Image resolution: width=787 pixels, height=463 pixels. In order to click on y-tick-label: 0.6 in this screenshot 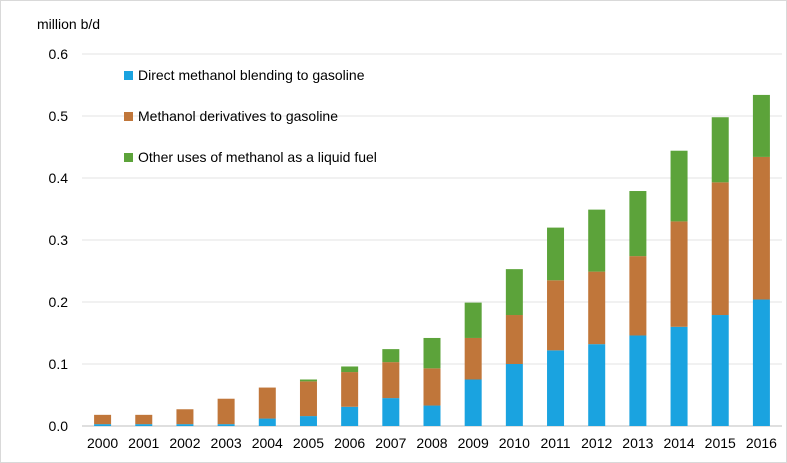, I will do `click(59, 54)`.